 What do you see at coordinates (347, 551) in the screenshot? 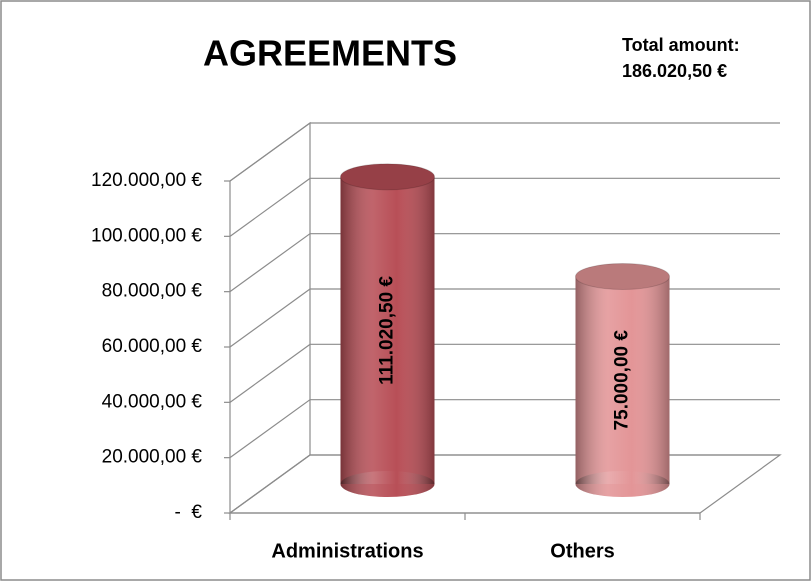
I see `x-tick-label: Administrations` at bounding box center [347, 551].